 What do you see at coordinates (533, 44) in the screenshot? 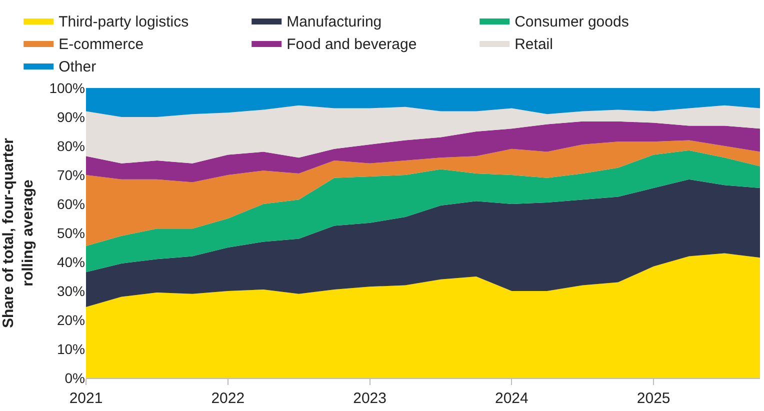
I see `legend-label: Retail` at bounding box center [533, 44].